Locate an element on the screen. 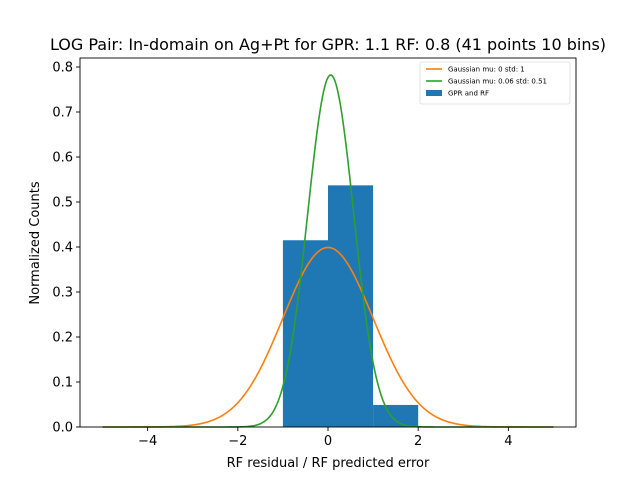 This screenshot has width=640, height=480. y-tick-label: 0.3 is located at coordinates (62, 293).